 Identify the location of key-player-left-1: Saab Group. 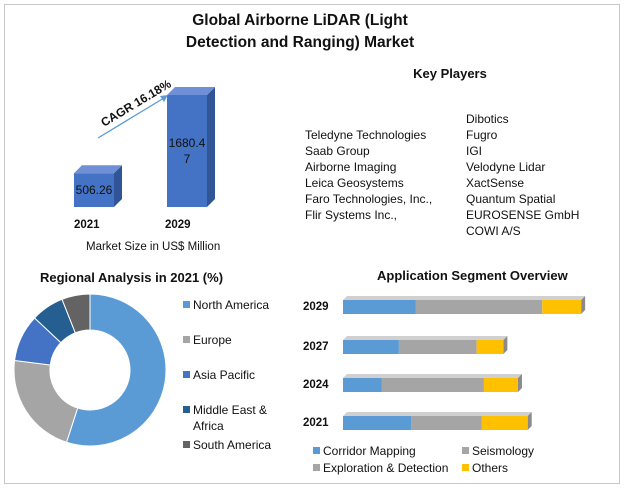
(337, 151).